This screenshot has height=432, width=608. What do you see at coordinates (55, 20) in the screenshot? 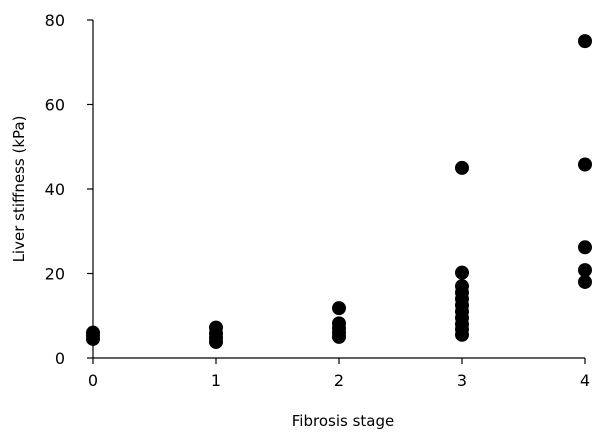
I see `y-tick-label-80: 80` at bounding box center [55, 20].